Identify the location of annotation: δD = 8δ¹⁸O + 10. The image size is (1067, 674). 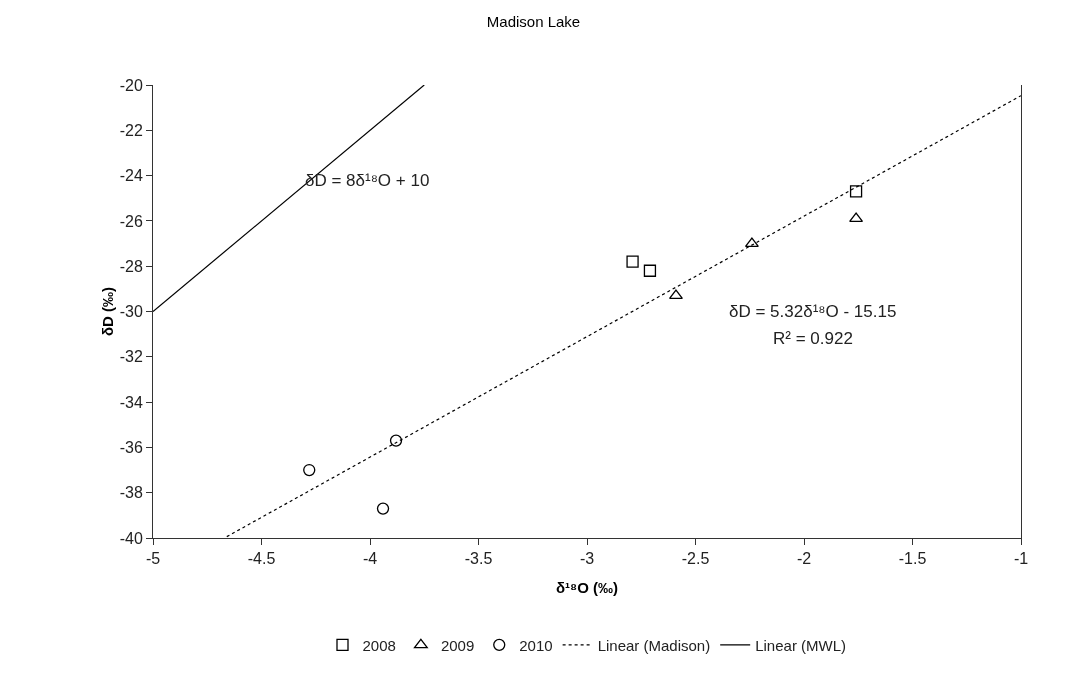
(367, 180).